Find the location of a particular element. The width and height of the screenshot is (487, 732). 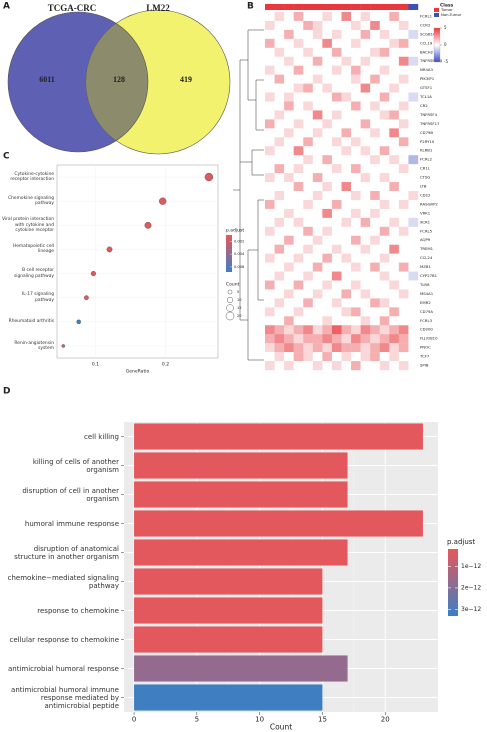

panel-label: C is located at coordinates (6, 157).